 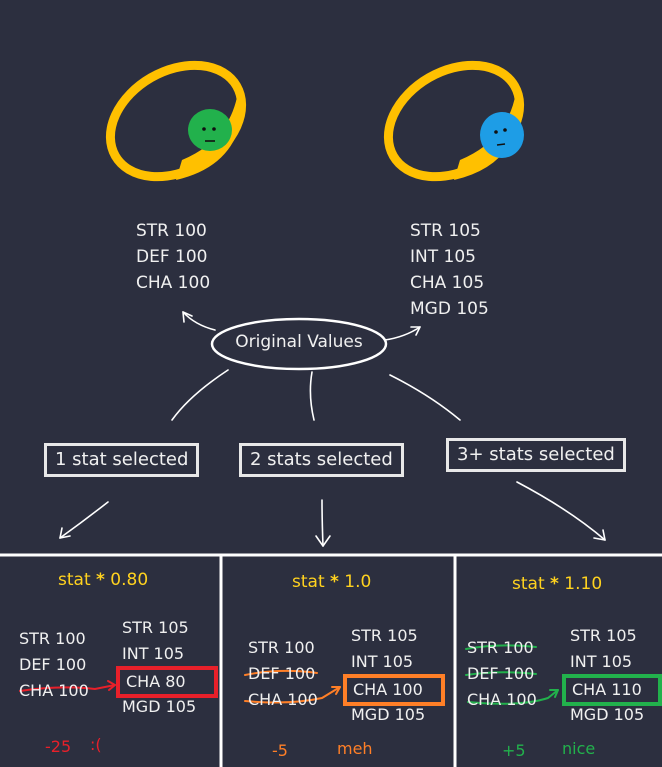 I want to click on panel-2-title: stat * 1.0, so click(x=331, y=582).